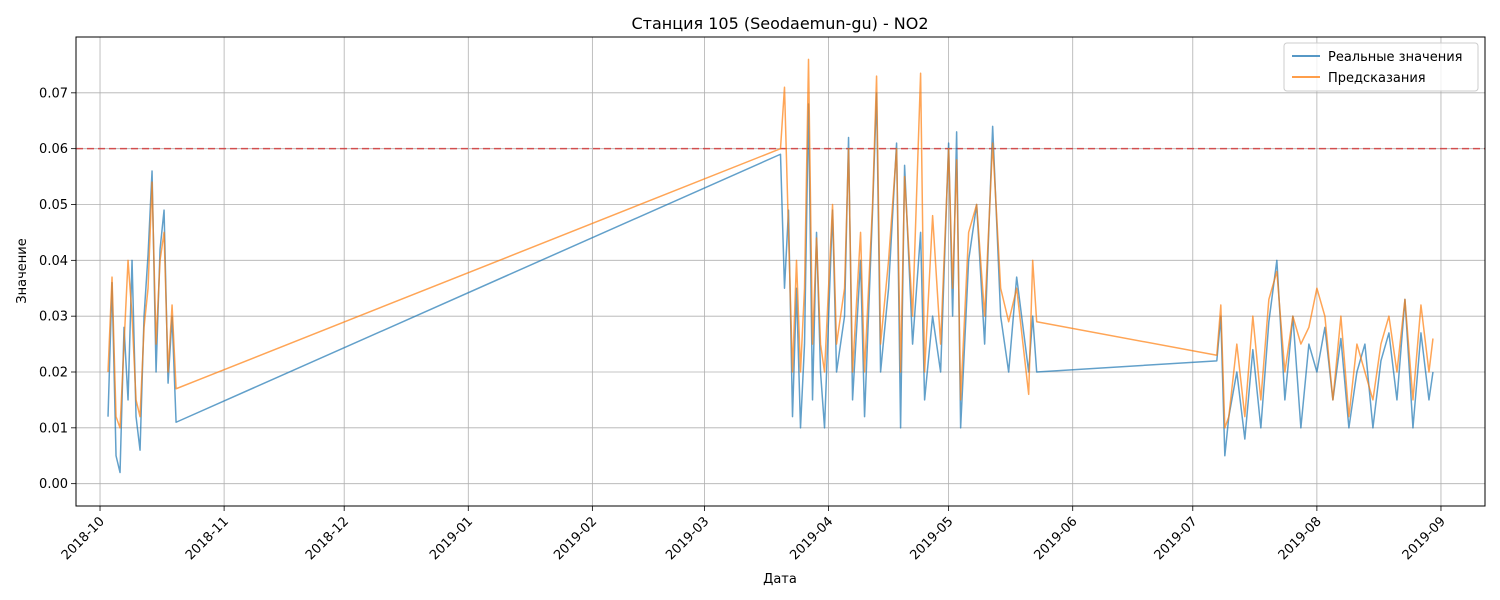 This screenshot has width=1500, height=600. I want to click on y-tick-label: 0.00, so click(53, 484).